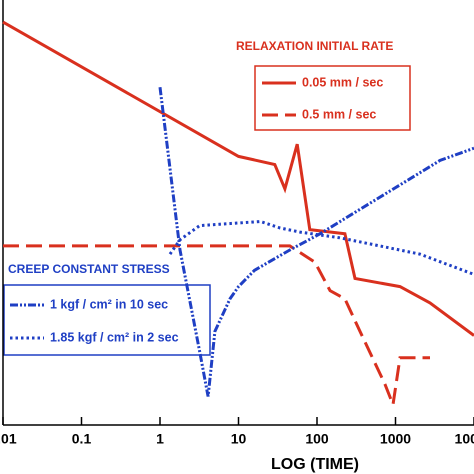  I want to click on x-tick-label: 1, so click(160, 439).